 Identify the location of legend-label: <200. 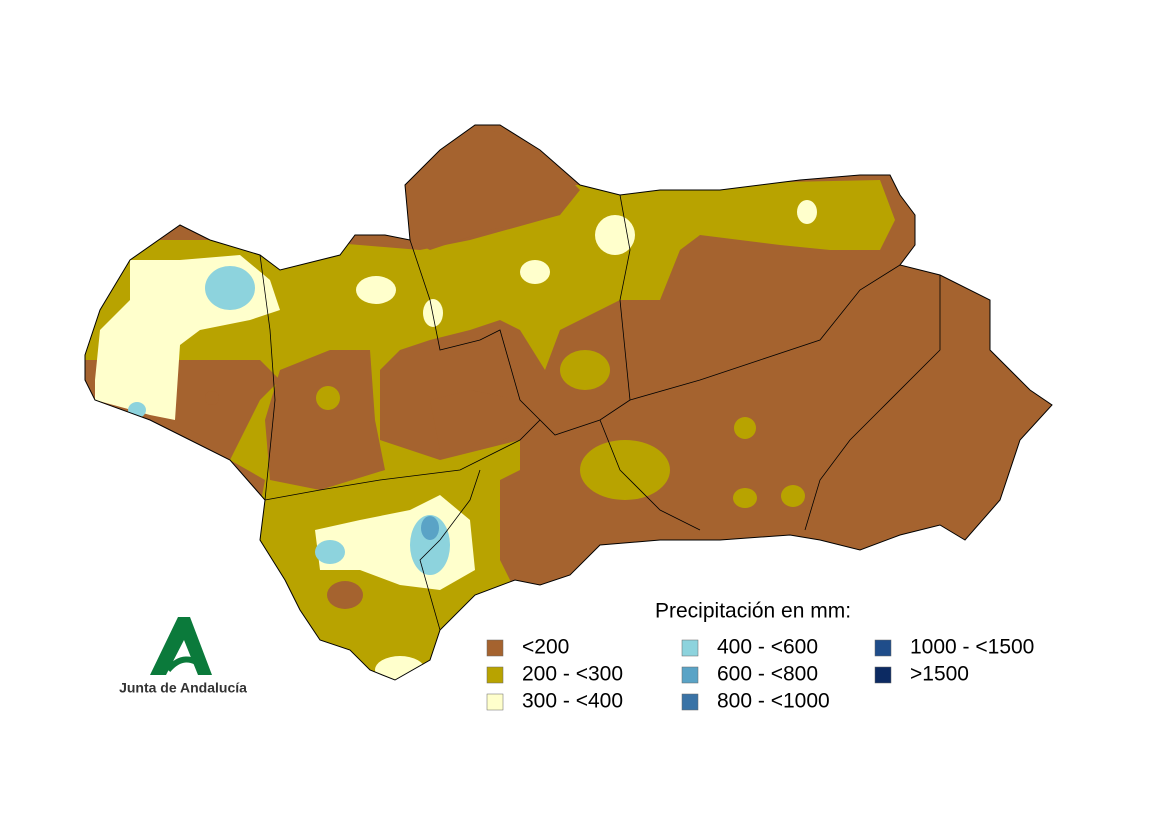
(545, 647).